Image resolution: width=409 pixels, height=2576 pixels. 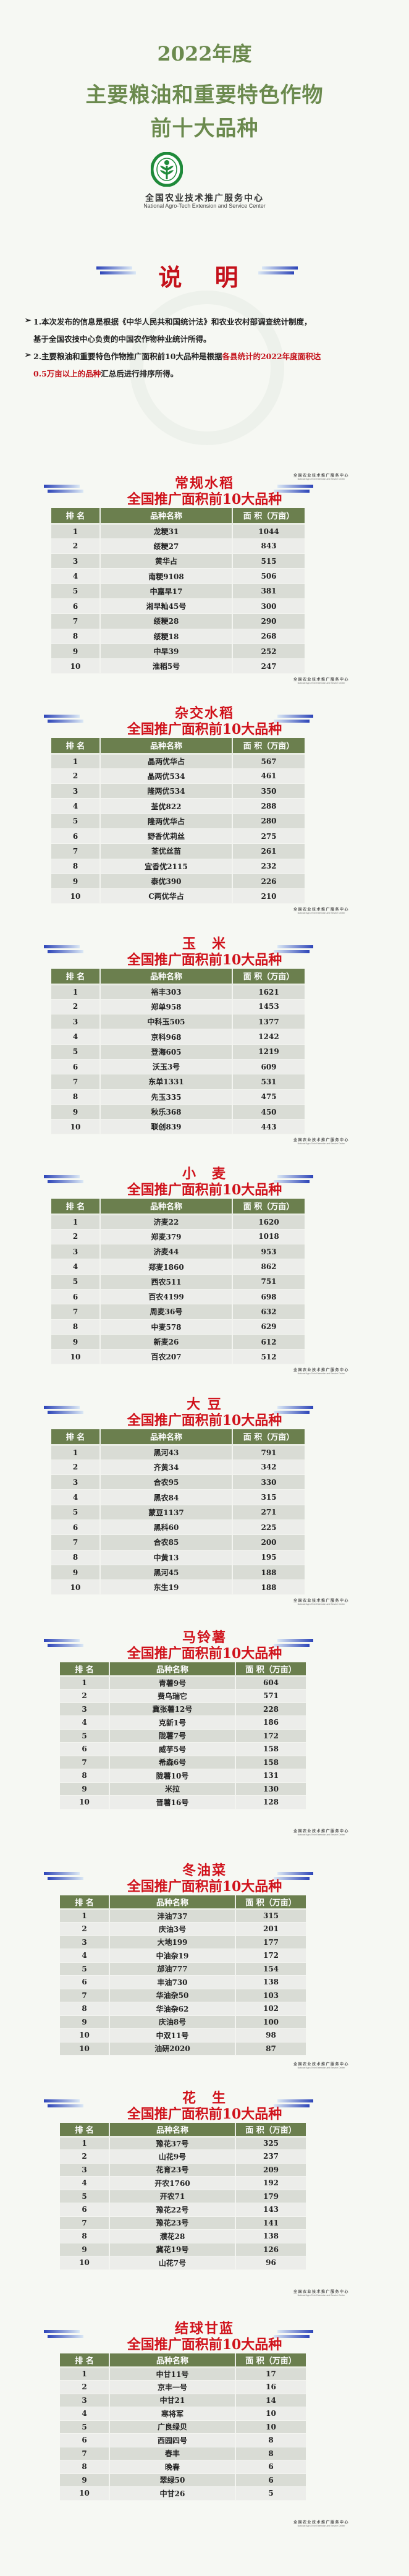 I want to click on table-row: 9 中早39 252, so click(x=178, y=652).